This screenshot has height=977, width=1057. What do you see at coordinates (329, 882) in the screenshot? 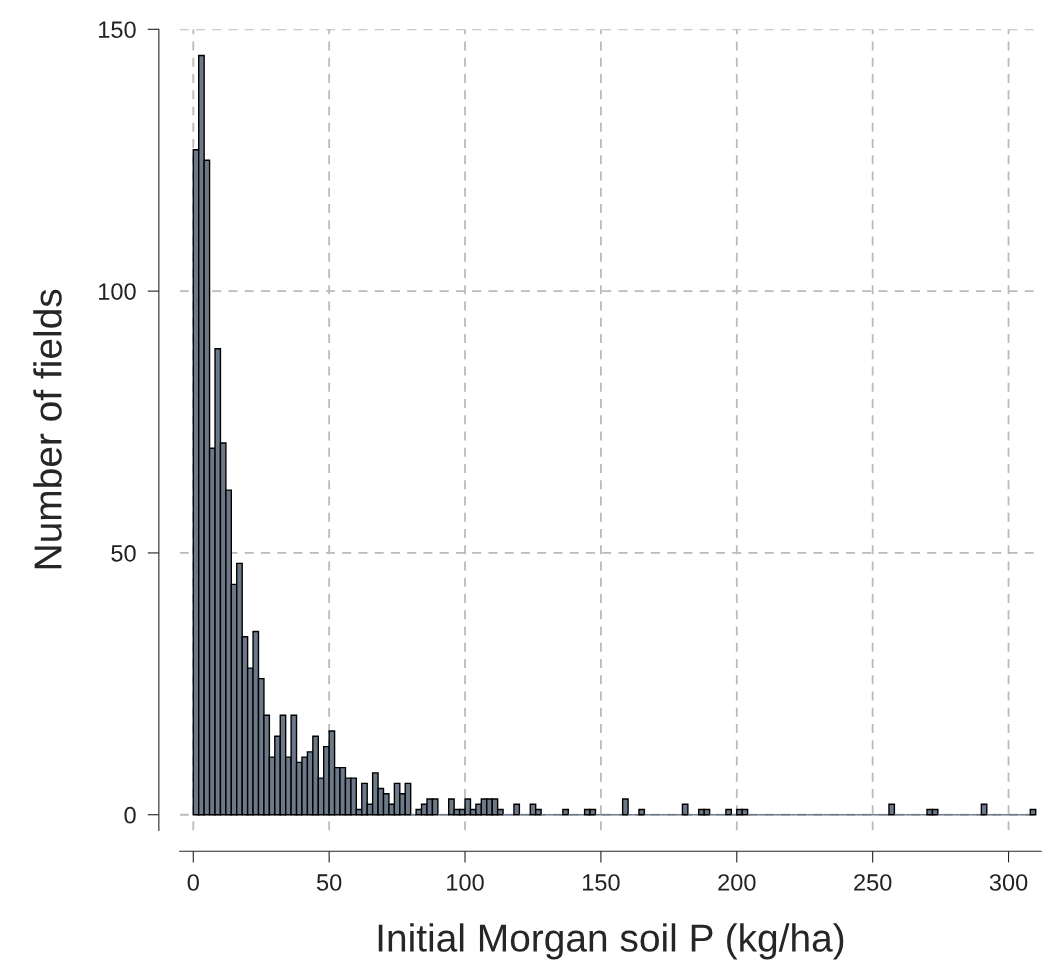
I see `x-tick-label: 50` at bounding box center [329, 882].